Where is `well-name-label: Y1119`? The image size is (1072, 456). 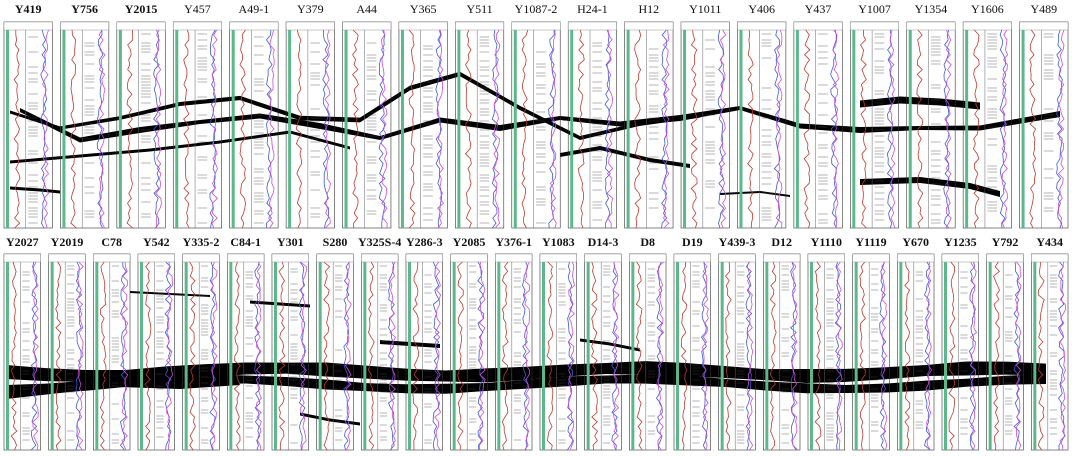 well-name-label: Y1119 is located at coordinates (870, 242).